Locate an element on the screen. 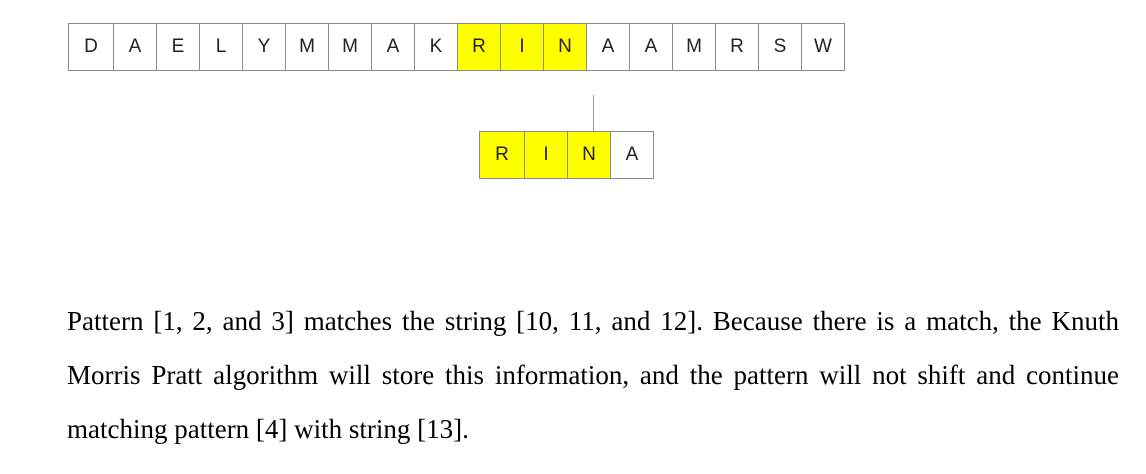  text-char-cell: K is located at coordinates (436, 47).